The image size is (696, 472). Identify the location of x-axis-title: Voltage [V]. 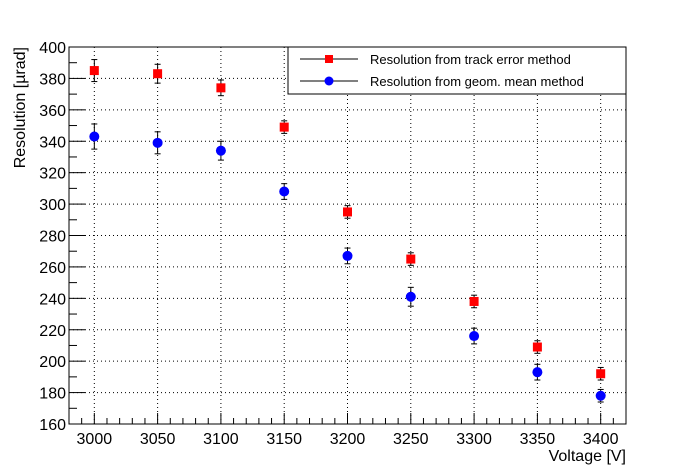
(587, 456).